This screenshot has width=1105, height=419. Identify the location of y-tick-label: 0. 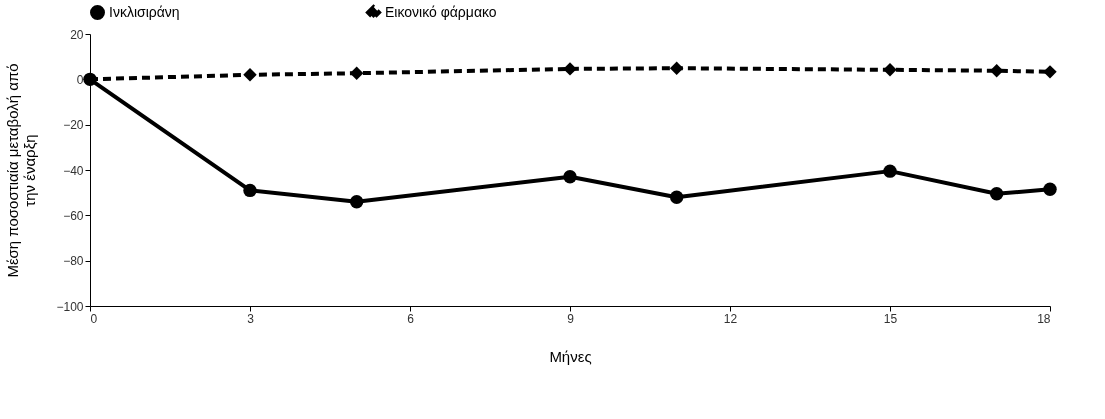
(80, 79).